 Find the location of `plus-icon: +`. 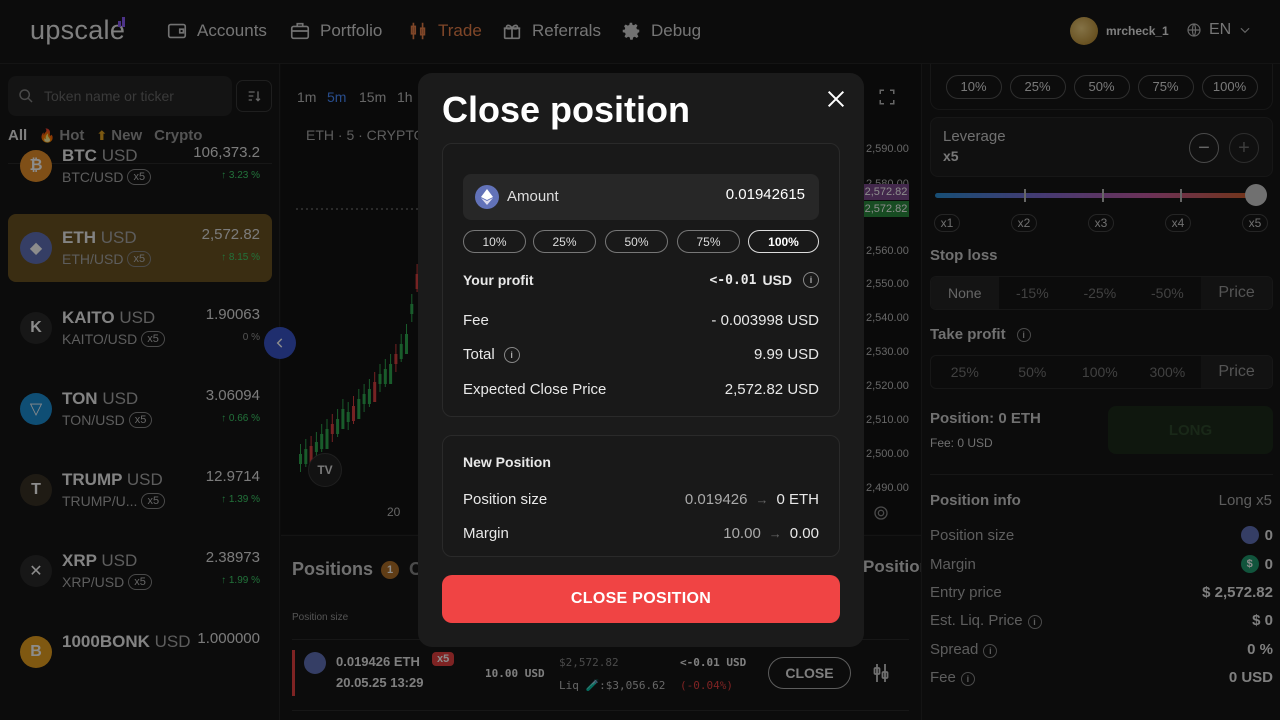

plus-icon: + is located at coordinates (1244, 147).